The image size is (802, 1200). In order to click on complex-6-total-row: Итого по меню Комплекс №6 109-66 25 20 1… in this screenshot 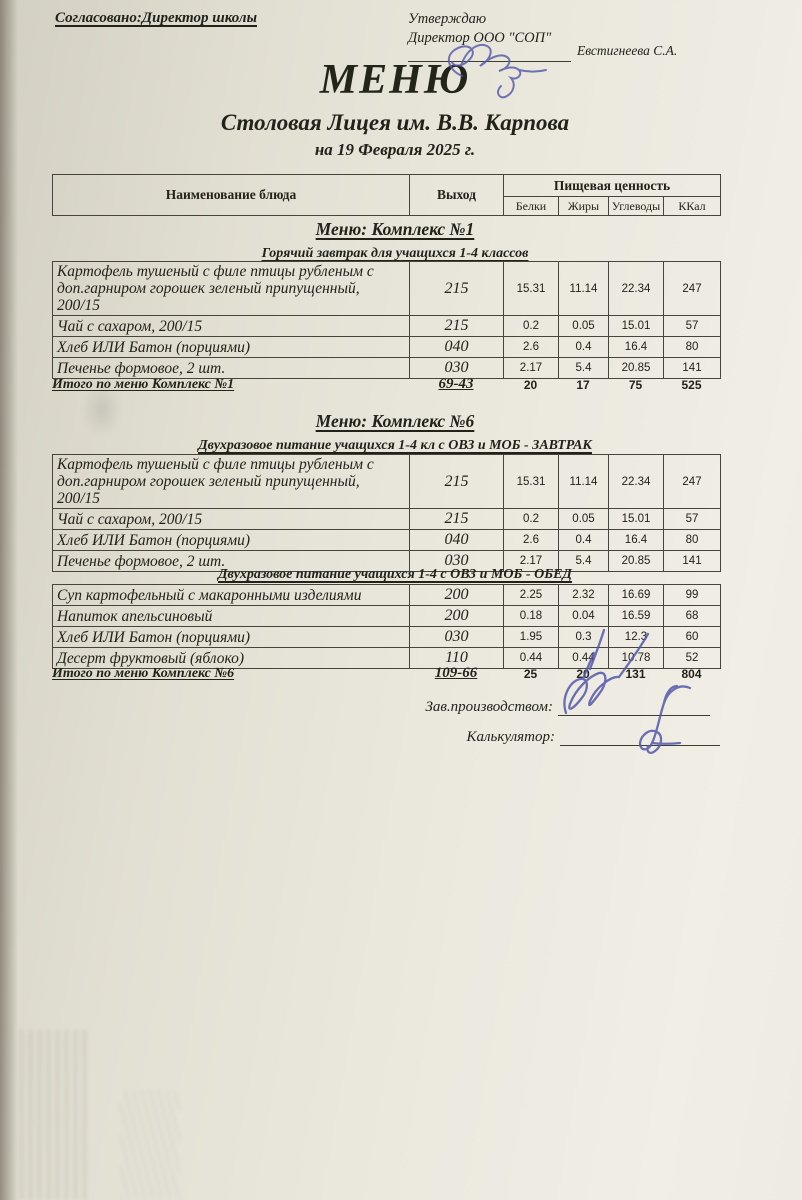, I will do `click(386, 673)`.